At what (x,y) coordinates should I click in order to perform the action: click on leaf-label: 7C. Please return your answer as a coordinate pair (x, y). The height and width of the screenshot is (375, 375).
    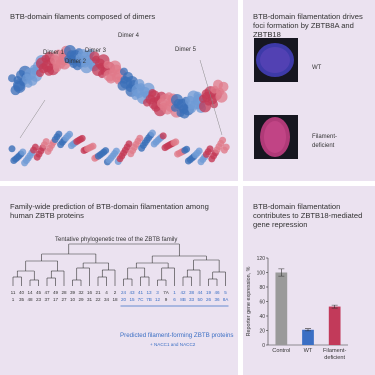
    Looking at the image, I should click on (141, 299).